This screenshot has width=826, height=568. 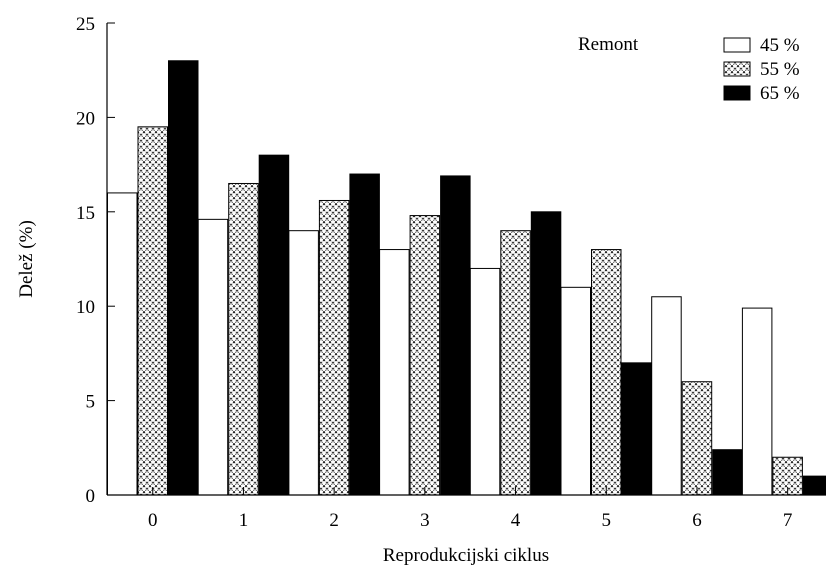 I want to click on legend-label-45pct: 45 %, so click(x=780, y=45).